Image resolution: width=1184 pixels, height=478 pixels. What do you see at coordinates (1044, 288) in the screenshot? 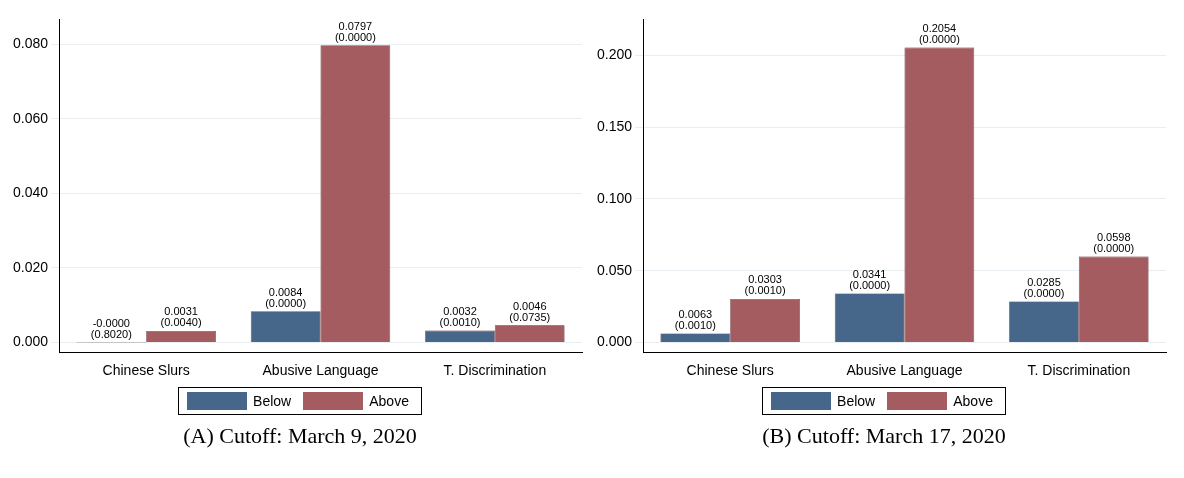
I see `data-label: 0.0285 (0.0000)` at bounding box center [1044, 288].